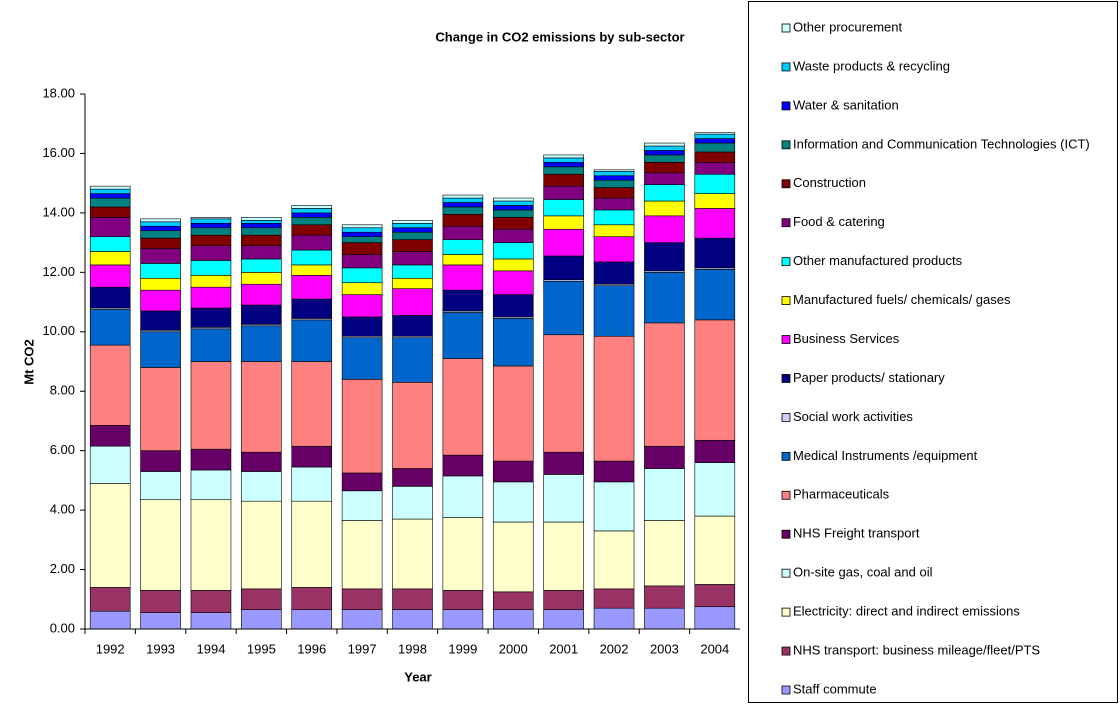  I want to click on legend-label: Water & sanitation, so click(846, 104).